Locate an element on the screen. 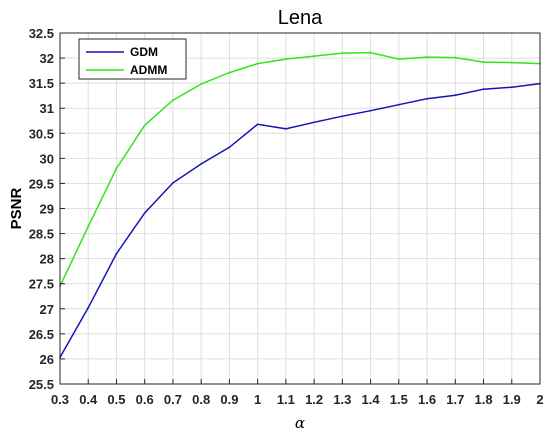 The height and width of the screenshot is (437, 550). y-tick-label: 26 is located at coordinates (47, 359).